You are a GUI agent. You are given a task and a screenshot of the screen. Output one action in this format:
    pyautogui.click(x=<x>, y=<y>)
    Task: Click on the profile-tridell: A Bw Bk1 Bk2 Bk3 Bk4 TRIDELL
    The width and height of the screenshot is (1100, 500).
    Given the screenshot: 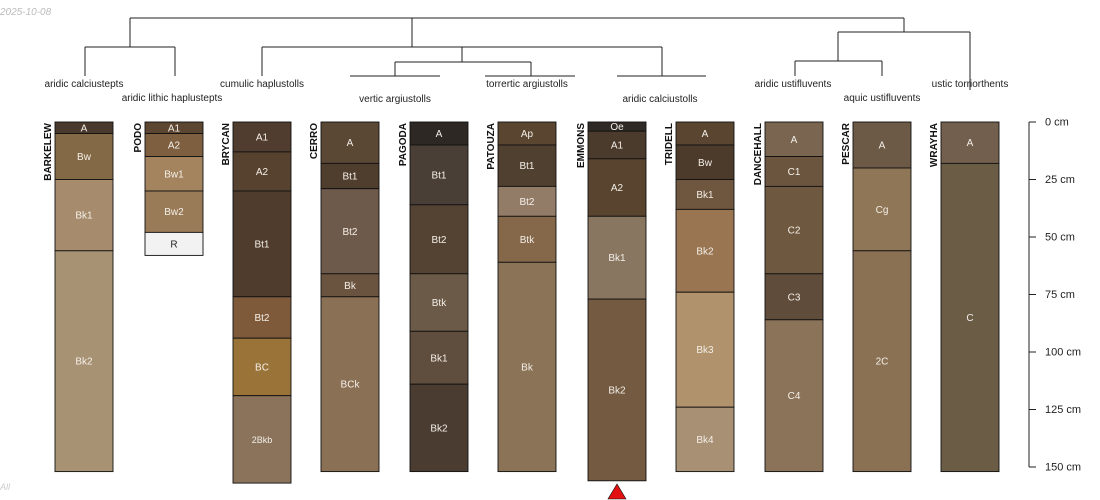 What is the action you would take?
    pyautogui.click(x=699, y=297)
    